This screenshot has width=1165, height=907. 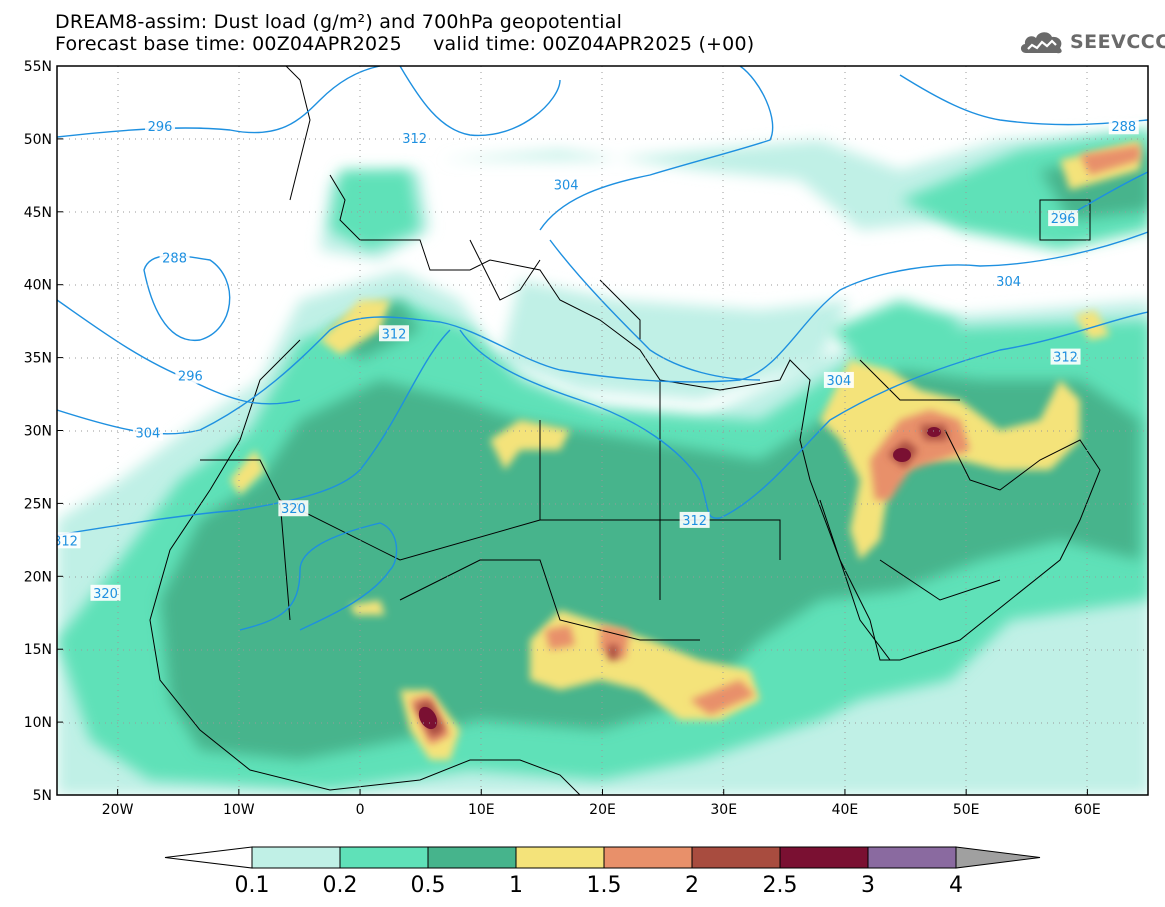 What do you see at coordinates (602, 872) in the screenshot?
I see `colorbar: 0.1 0.2 0.5 1 1.5 2 2.5 3 4` at bounding box center [602, 872].